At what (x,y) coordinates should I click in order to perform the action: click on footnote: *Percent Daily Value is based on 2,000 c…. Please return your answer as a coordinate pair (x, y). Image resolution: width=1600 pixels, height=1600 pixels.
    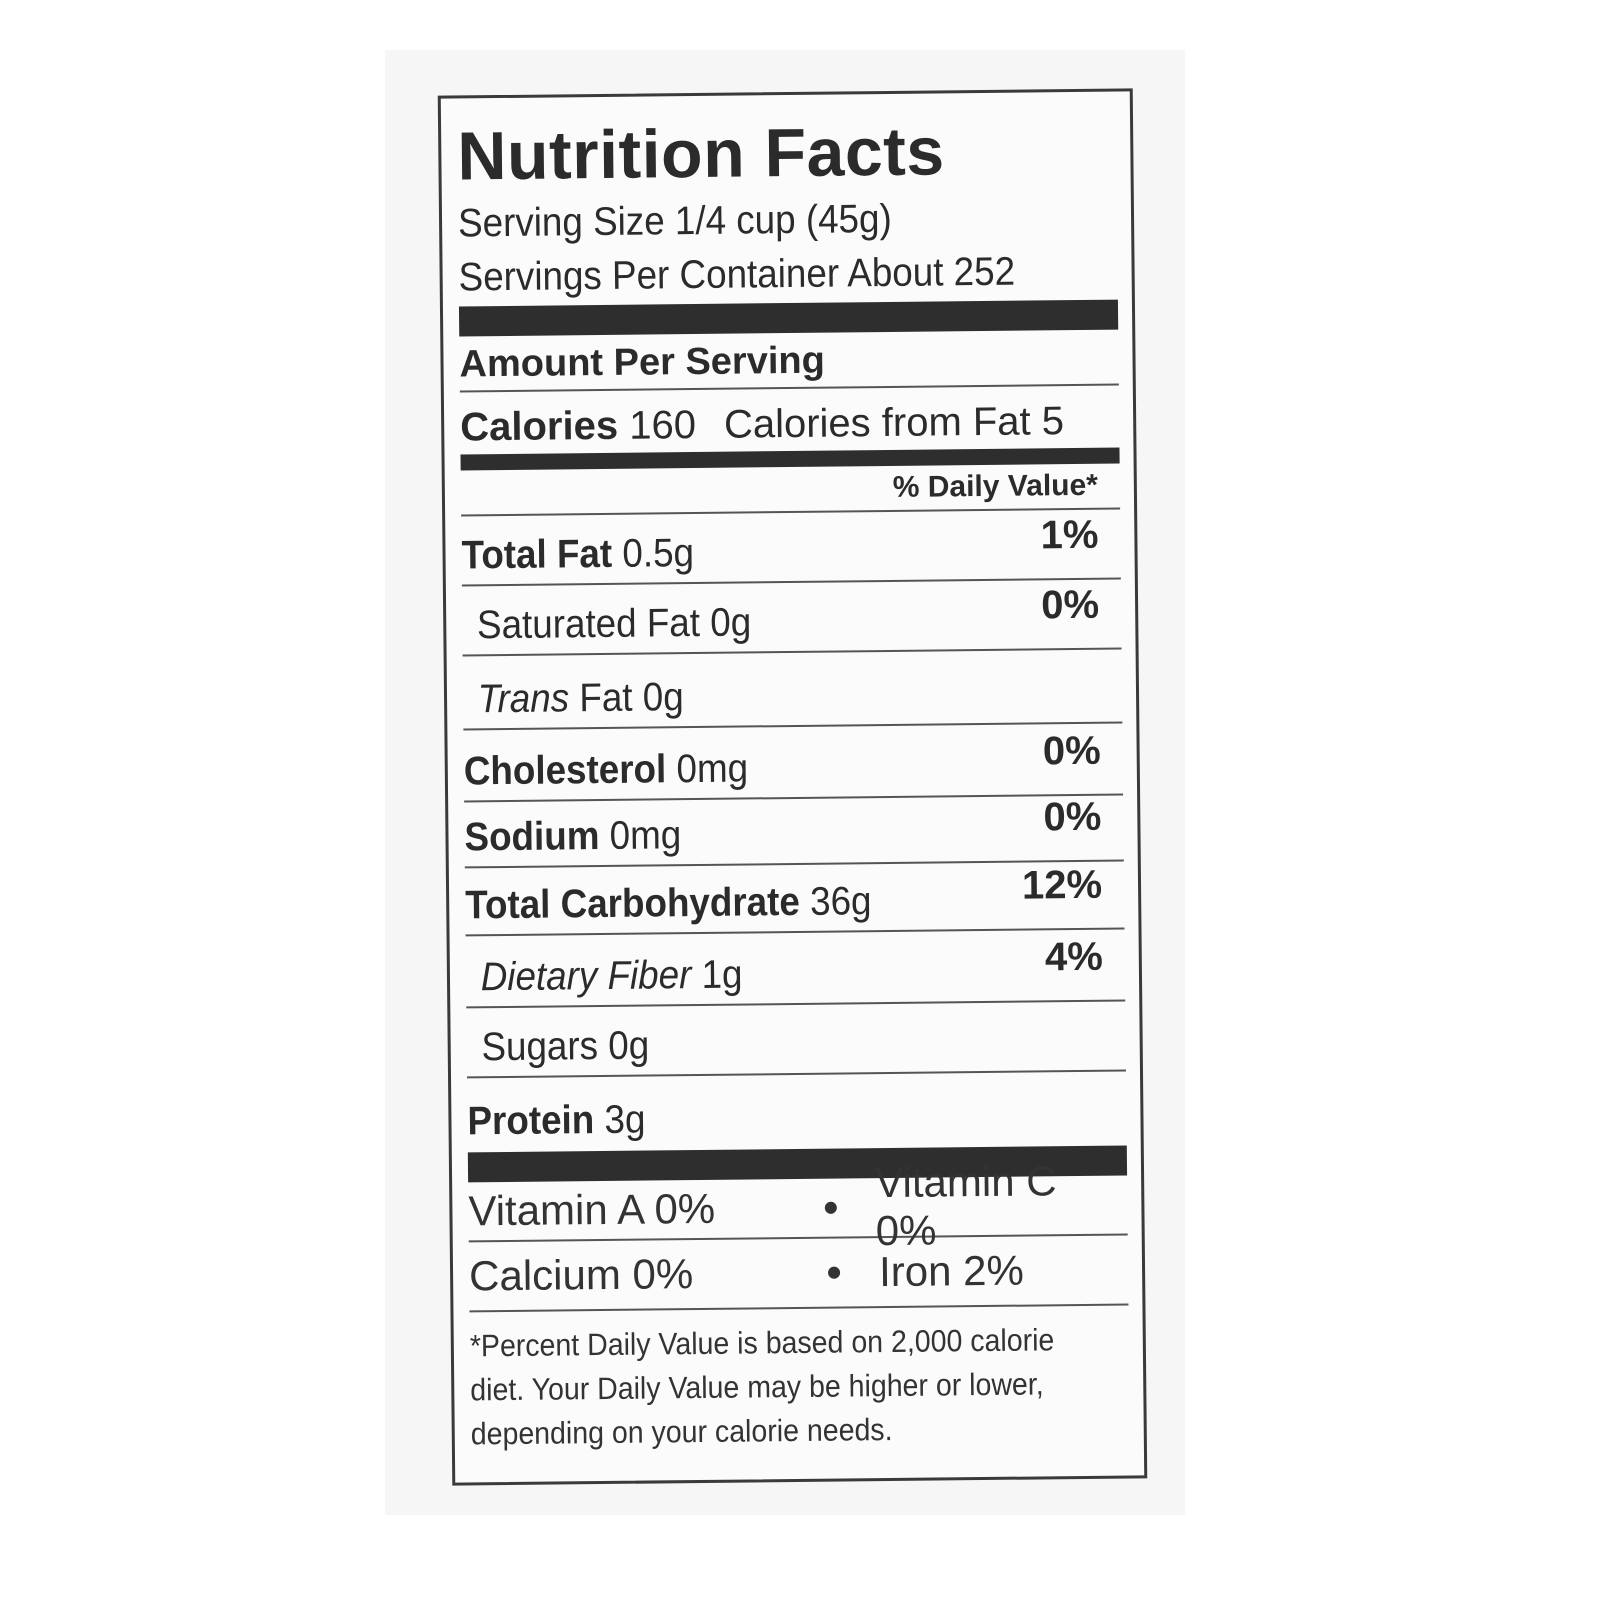
    Looking at the image, I should click on (773, 1381).